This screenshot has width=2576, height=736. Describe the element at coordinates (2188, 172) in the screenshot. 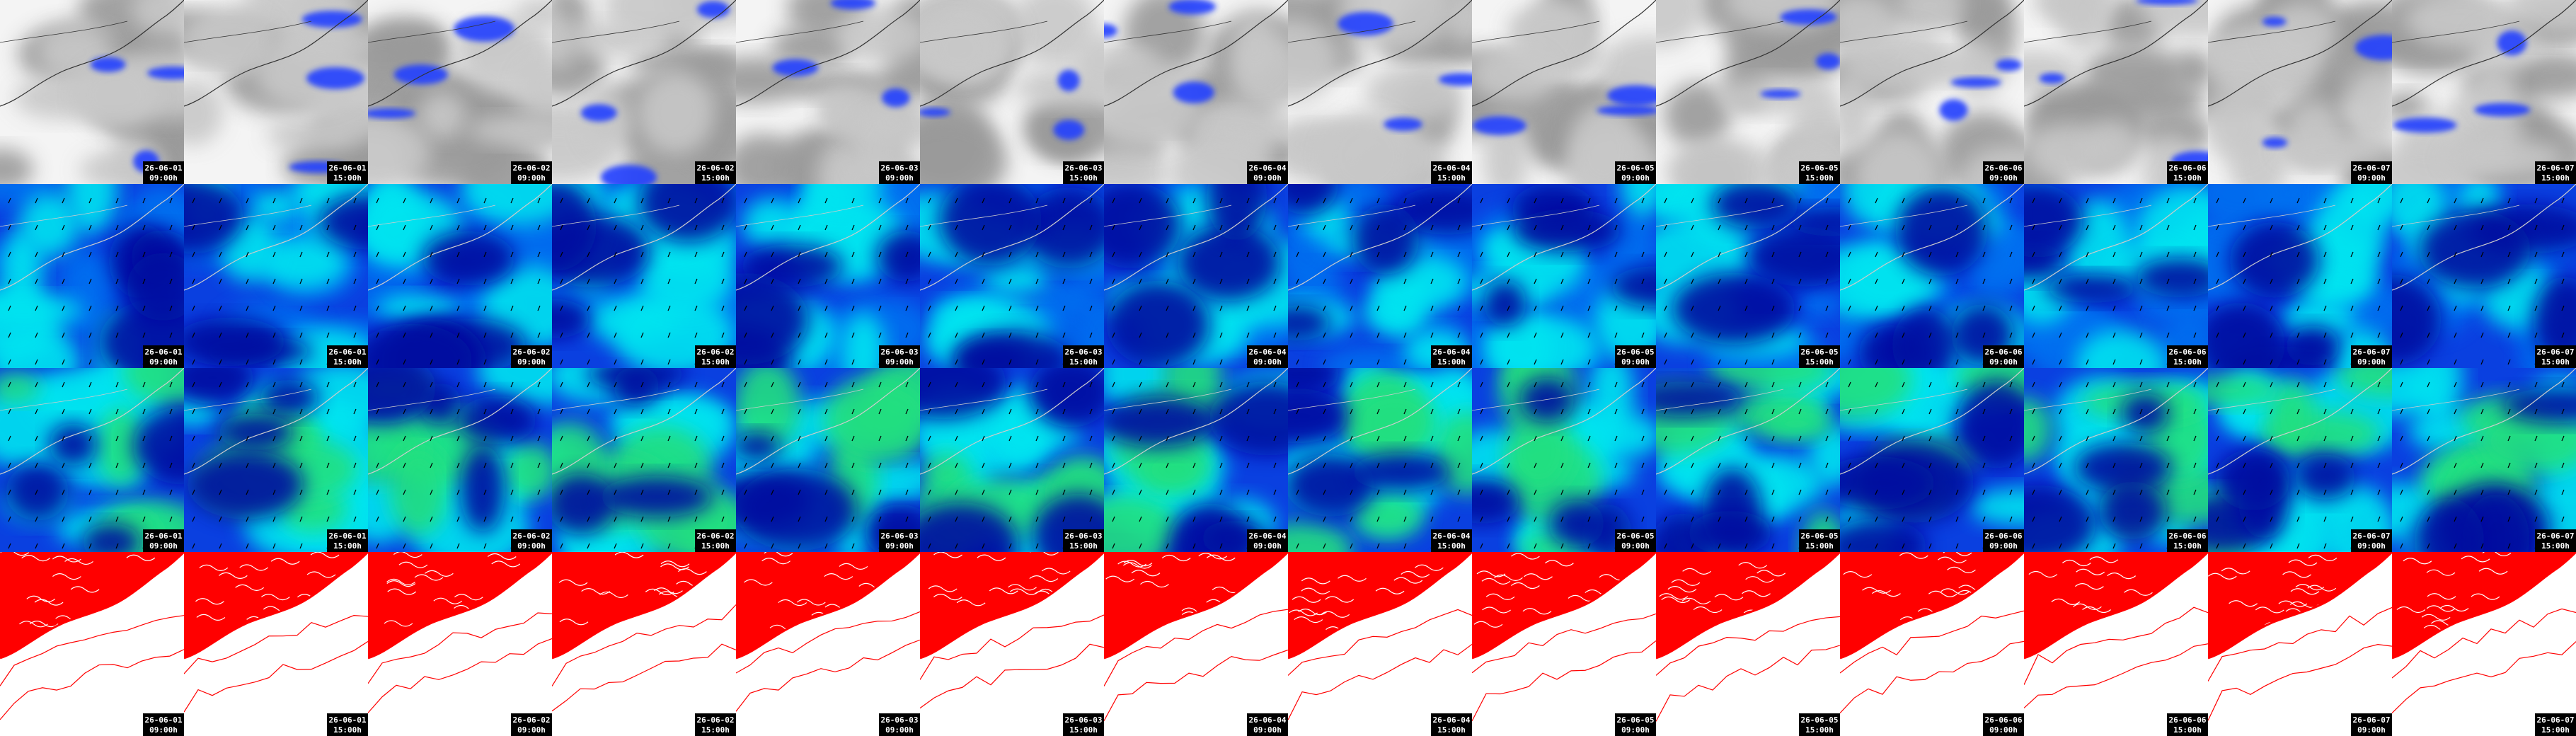

I see `label-box` at that location.